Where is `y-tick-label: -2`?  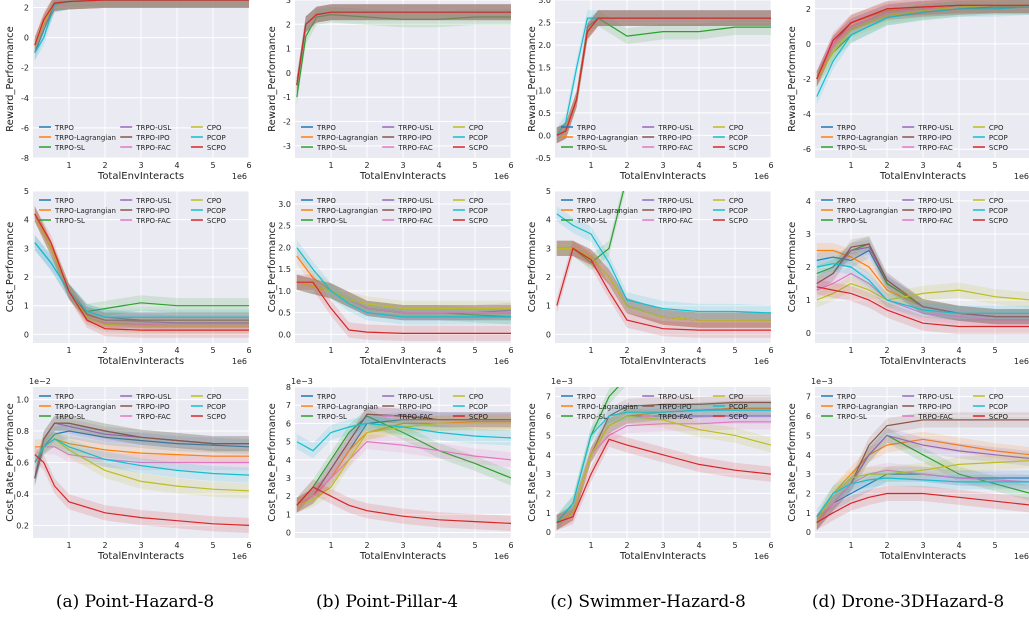
y-tick-label: -2 is located at coordinates (25, 68).